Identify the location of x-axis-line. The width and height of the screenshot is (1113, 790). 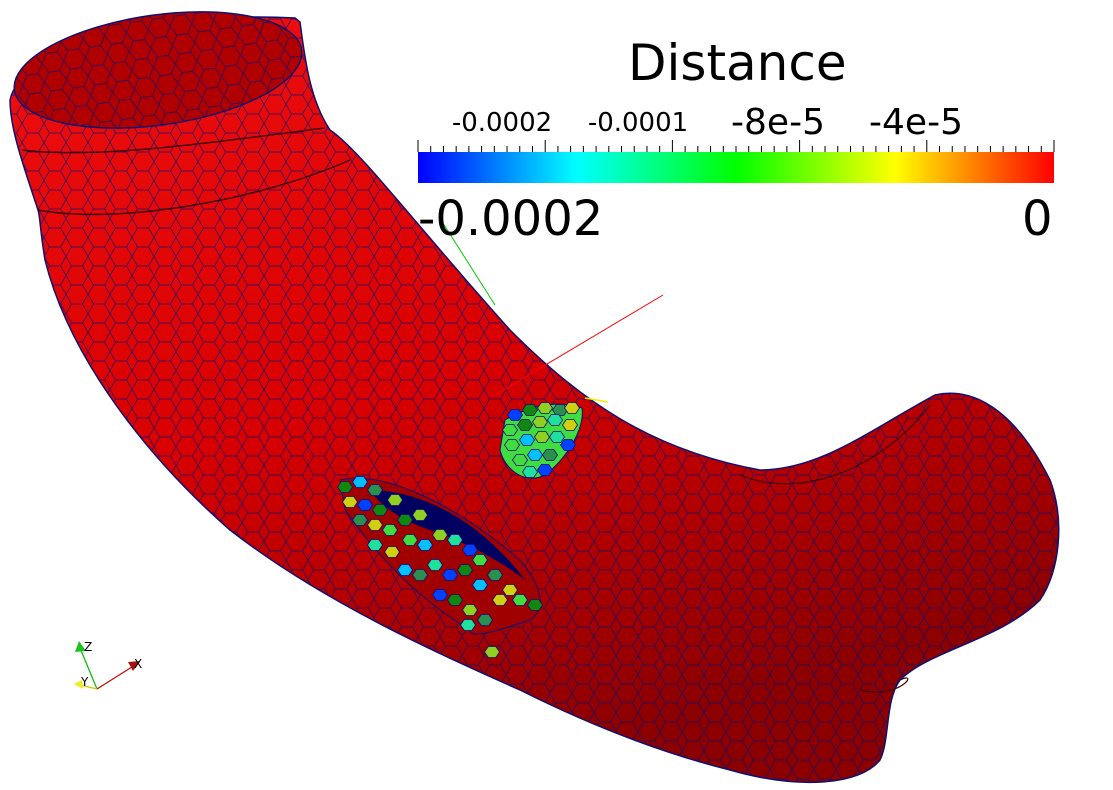
(116, 677).